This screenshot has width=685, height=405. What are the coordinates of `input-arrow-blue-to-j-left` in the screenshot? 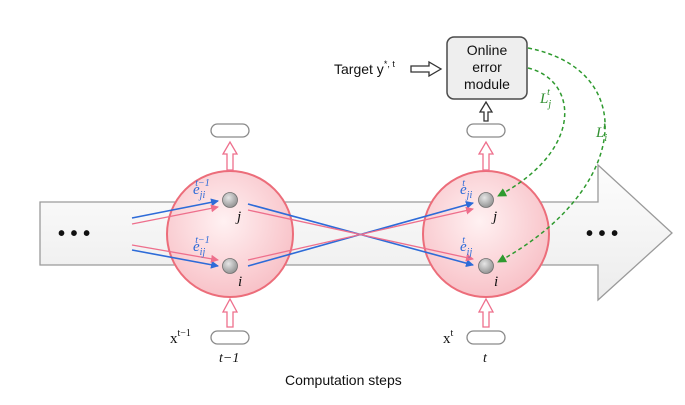 It's located at (175, 208).